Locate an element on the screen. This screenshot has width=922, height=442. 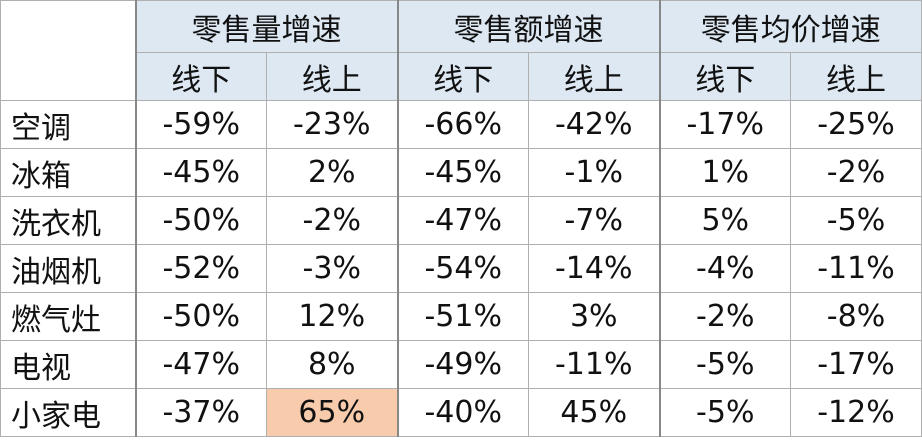
value-cell: -49% is located at coordinates (462, 364).